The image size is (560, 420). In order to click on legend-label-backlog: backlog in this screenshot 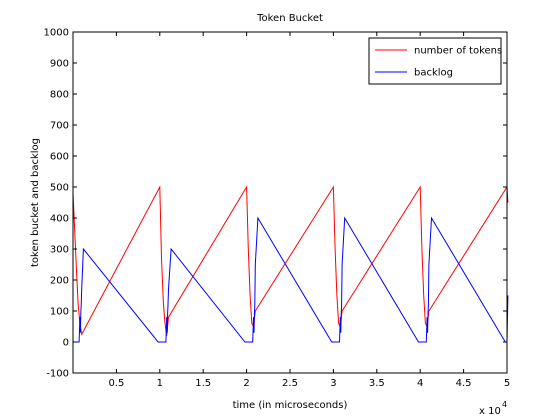, I will do `click(433, 73)`.